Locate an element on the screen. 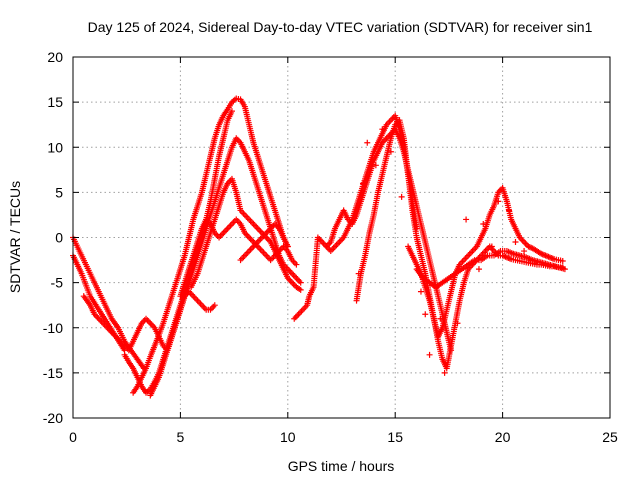  y-tick-label: 10 is located at coordinates (55, 147).